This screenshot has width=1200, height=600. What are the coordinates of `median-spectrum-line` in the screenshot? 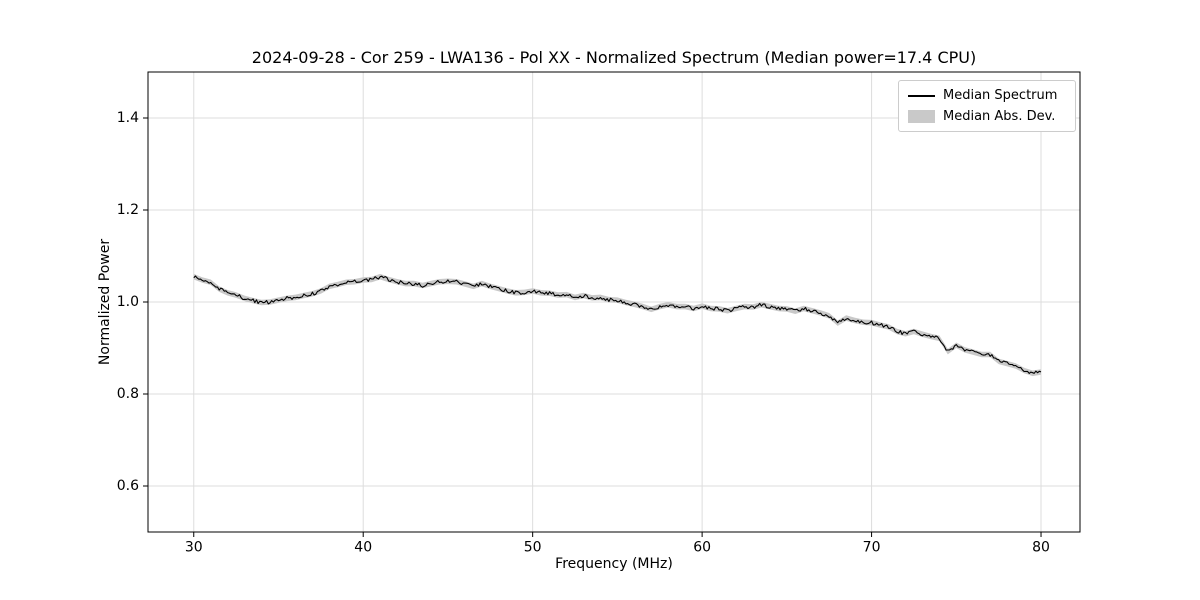 It's located at (617, 324).